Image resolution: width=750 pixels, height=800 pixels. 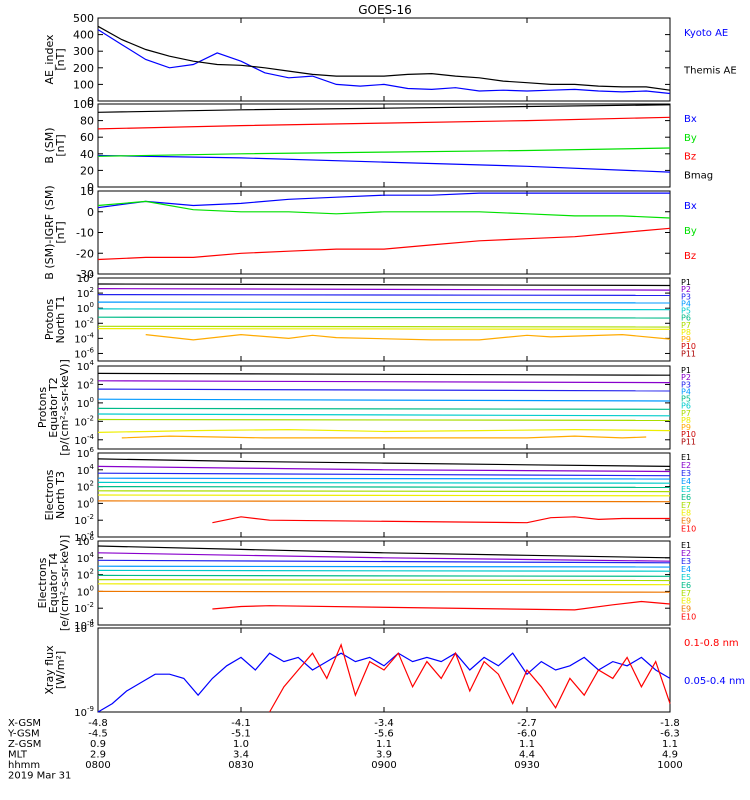 I want to click on legend-label: P8, so click(x=686, y=332).